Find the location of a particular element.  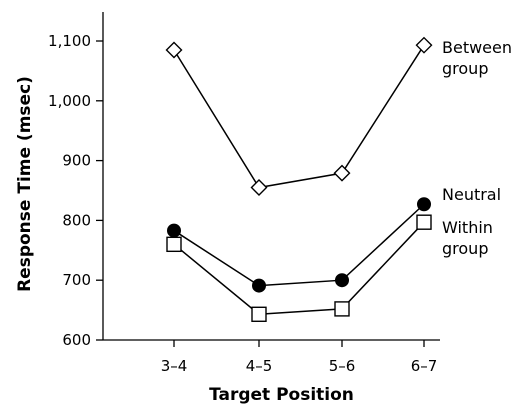

x-tick-label: 6–7 is located at coordinates (424, 366).